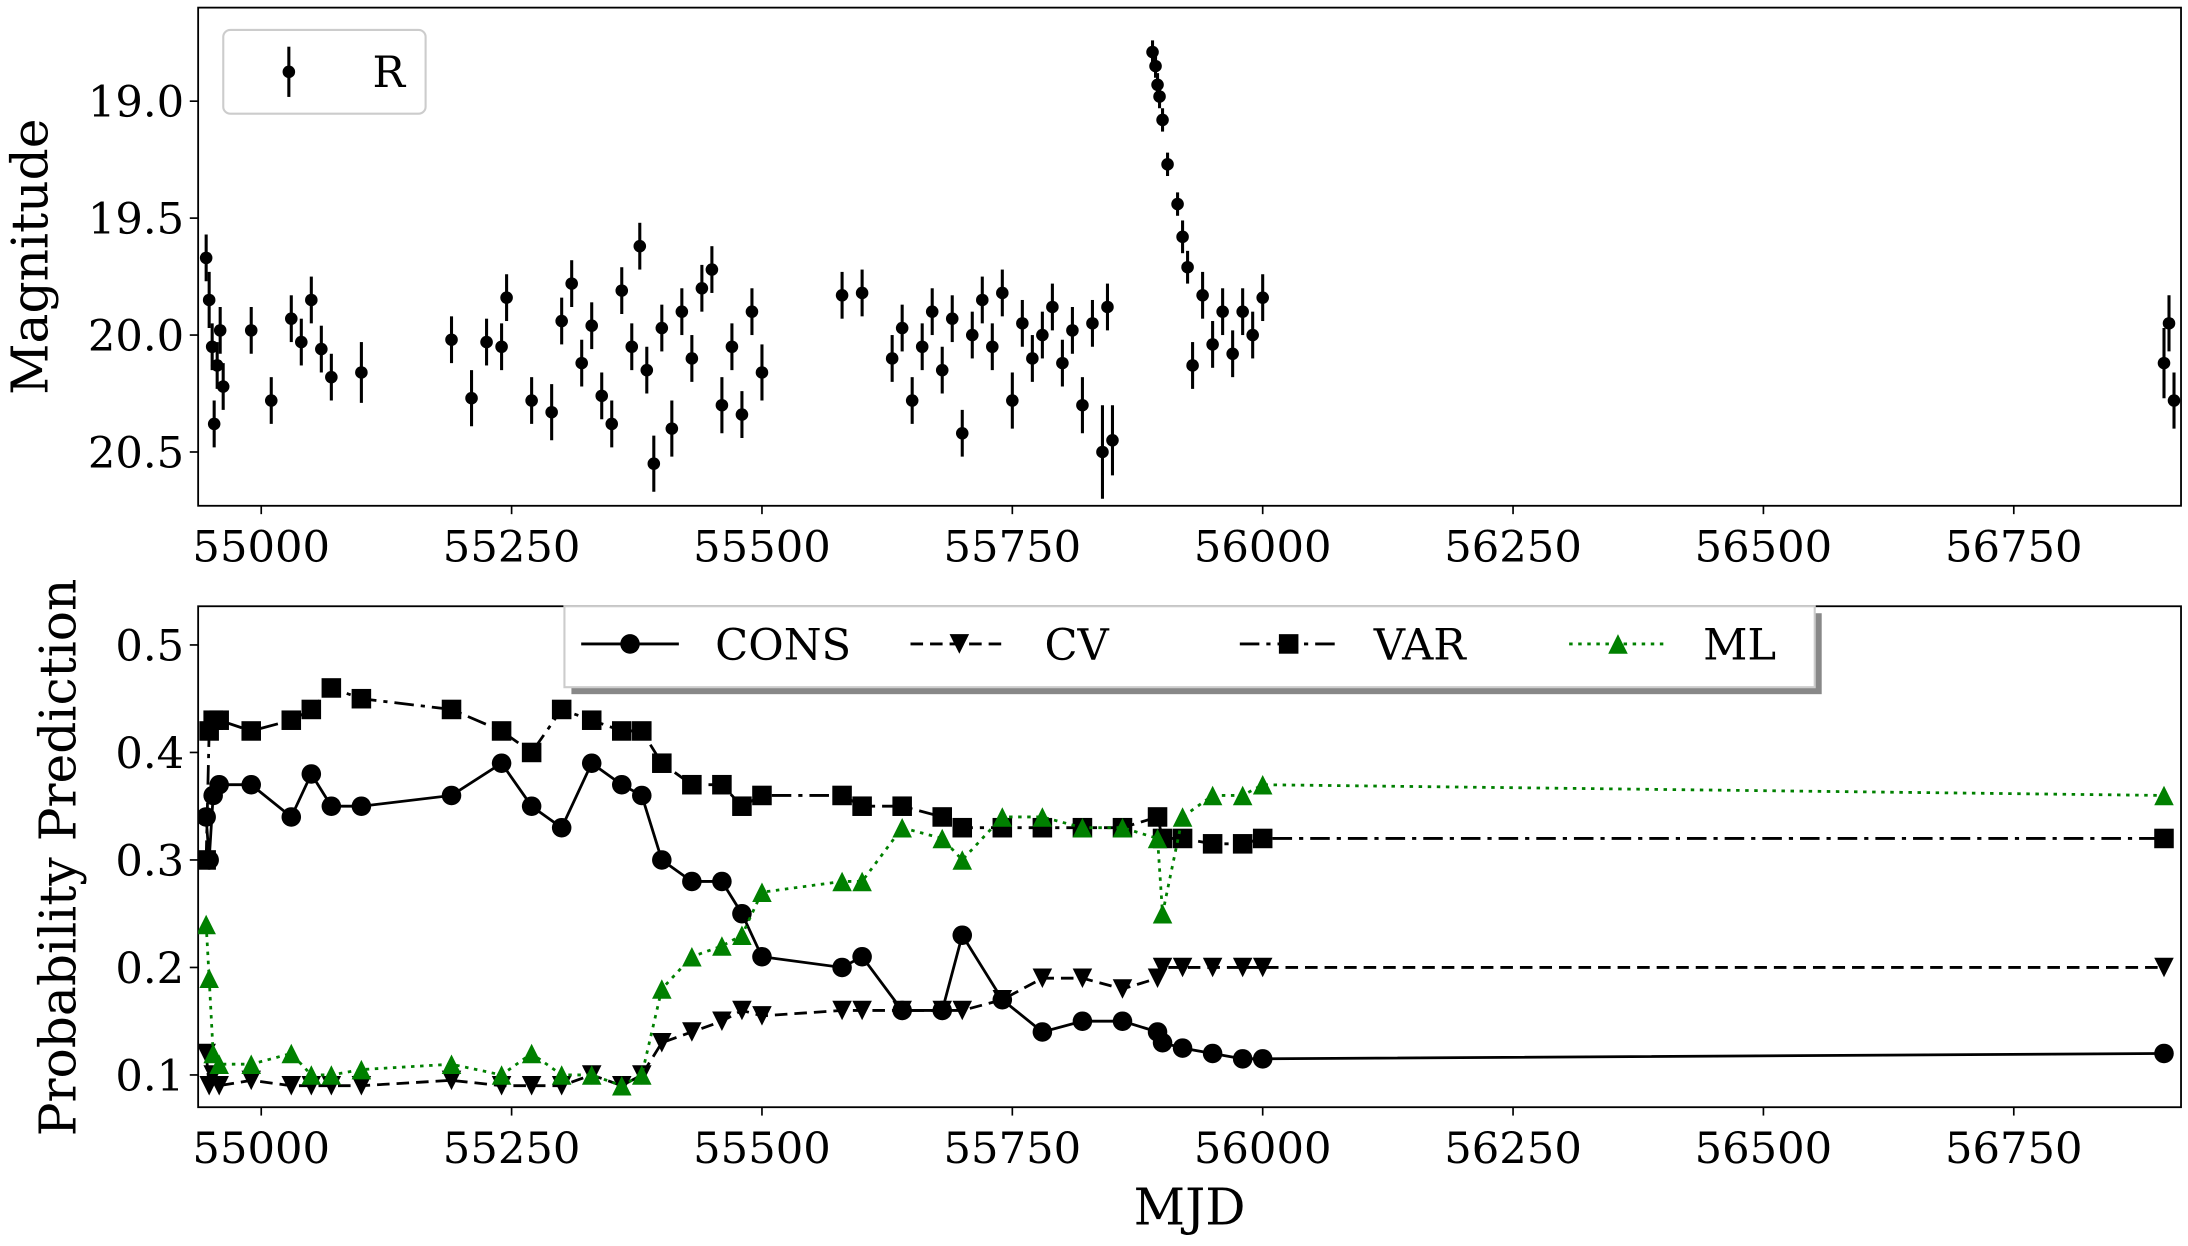 The image size is (2188, 1246). Describe the element at coordinates (1013, 548) in the screenshot. I see `x-tick-label: 55750` at that location.